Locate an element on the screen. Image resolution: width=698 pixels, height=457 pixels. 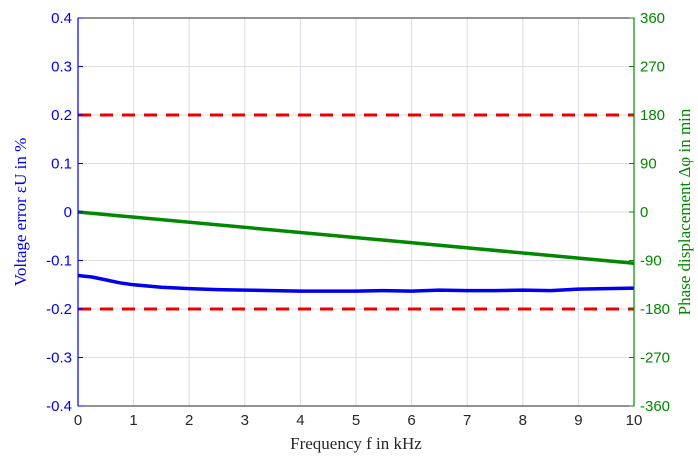
x-tick-label: 9 is located at coordinates (578, 420).